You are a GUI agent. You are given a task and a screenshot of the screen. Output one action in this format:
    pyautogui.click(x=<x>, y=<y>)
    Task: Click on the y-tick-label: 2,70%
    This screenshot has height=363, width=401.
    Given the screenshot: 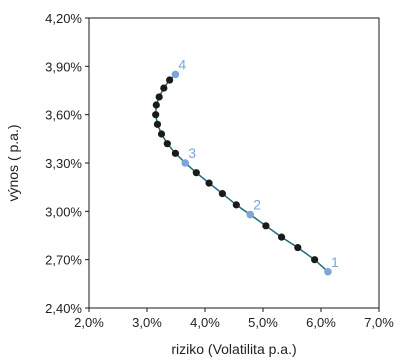 What is the action you would take?
    pyautogui.click(x=63, y=260)
    